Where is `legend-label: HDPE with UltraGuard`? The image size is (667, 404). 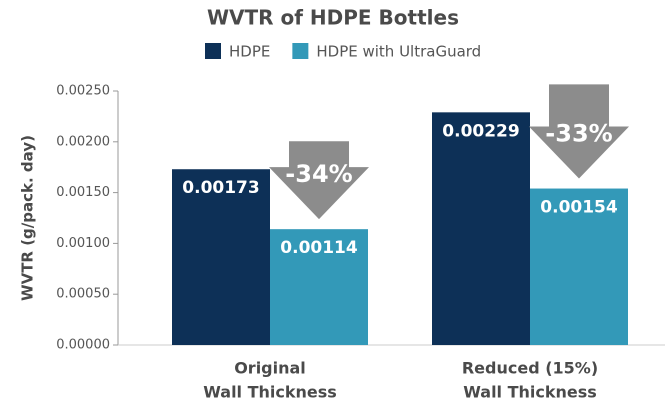
legend-label: HDPE with UltraGuard is located at coordinates (398, 52).